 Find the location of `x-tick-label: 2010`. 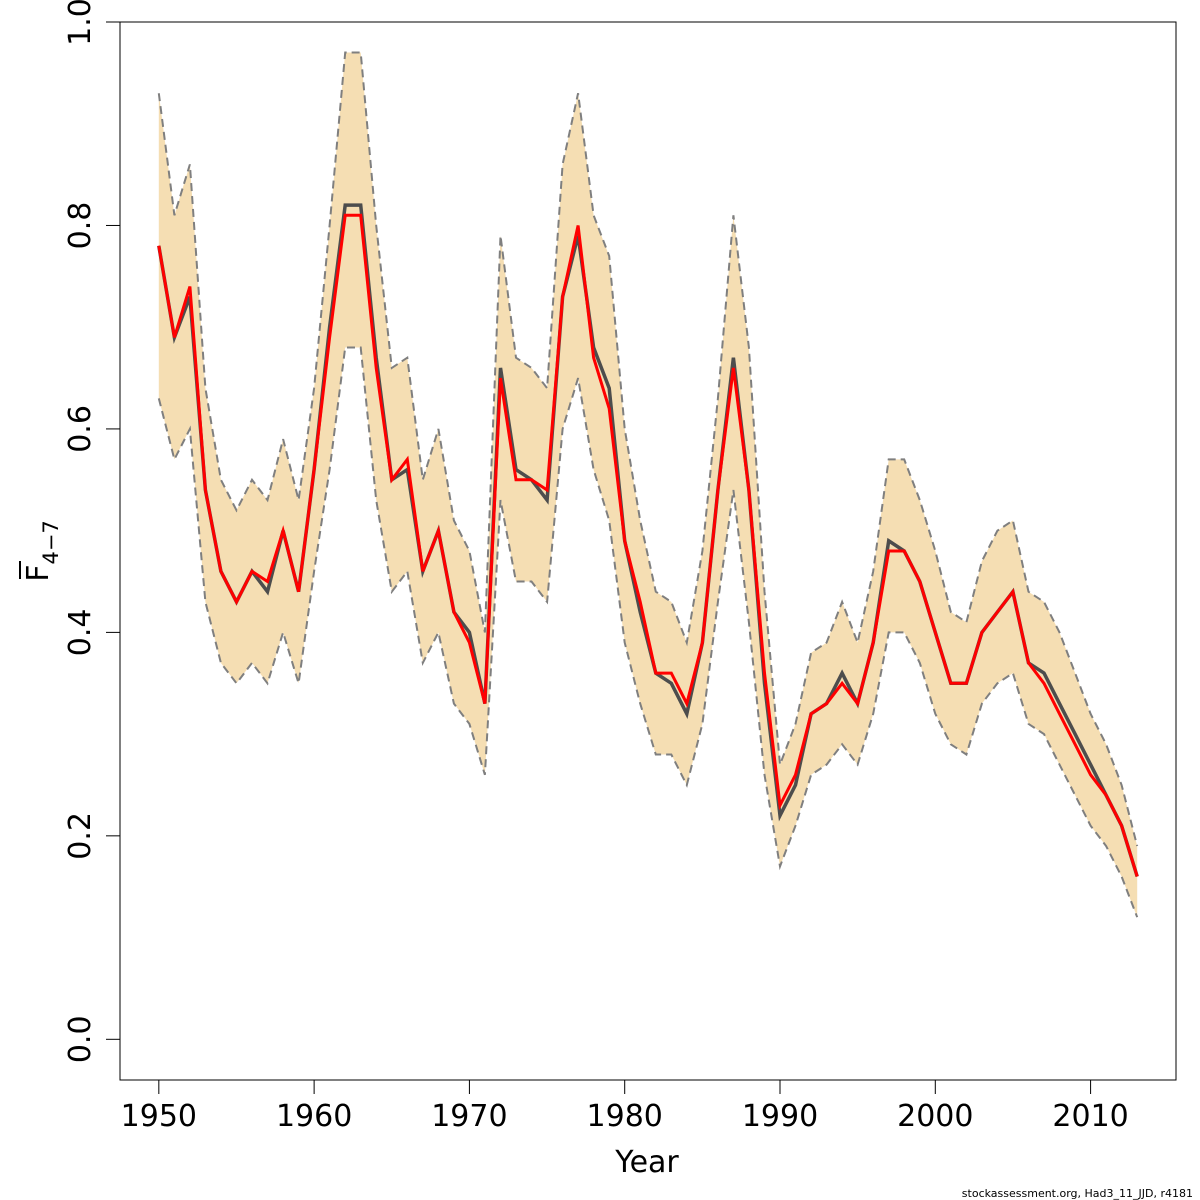

x-tick-label: 2010 is located at coordinates (1090, 1116).